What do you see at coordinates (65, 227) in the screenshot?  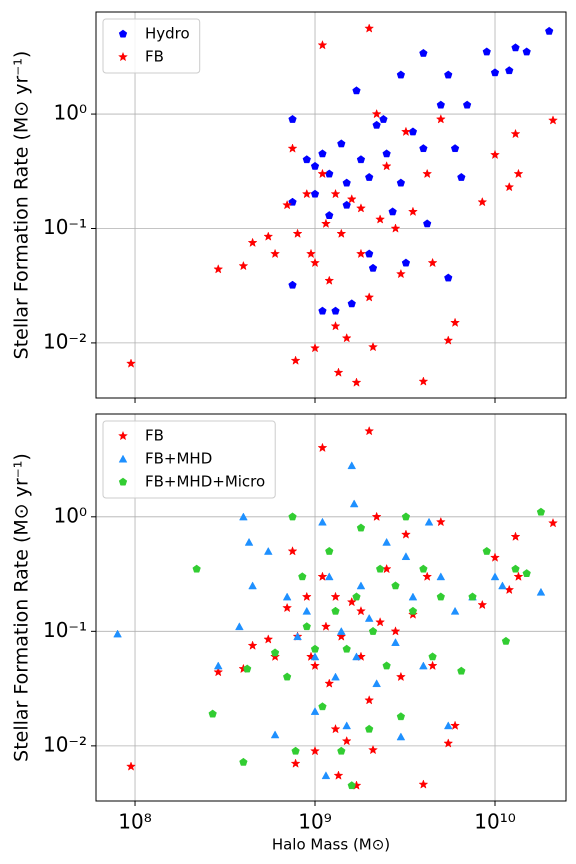 I see `y-tick-label: 10⁻¹` at bounding box center [65, 227].